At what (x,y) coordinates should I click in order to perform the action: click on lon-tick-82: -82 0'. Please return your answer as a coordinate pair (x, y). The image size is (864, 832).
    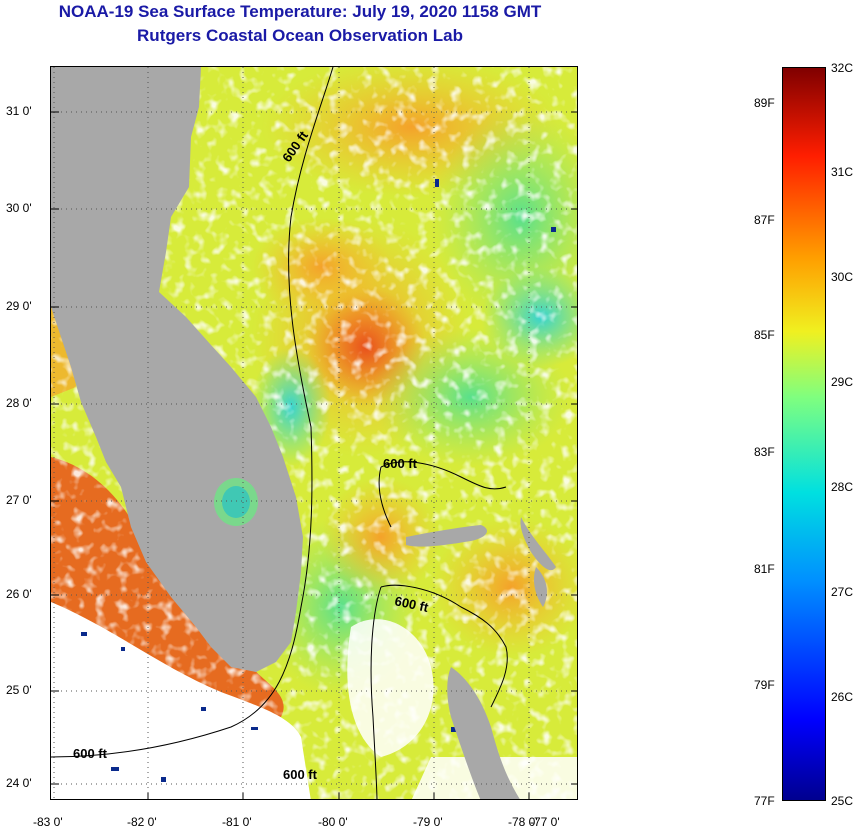
    Looking at the image, I should click on (142, 822).